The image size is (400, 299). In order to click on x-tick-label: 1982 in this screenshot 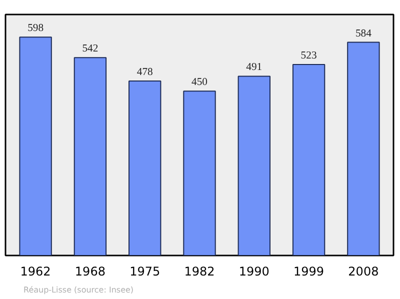, I will do `click(199, 271)`.